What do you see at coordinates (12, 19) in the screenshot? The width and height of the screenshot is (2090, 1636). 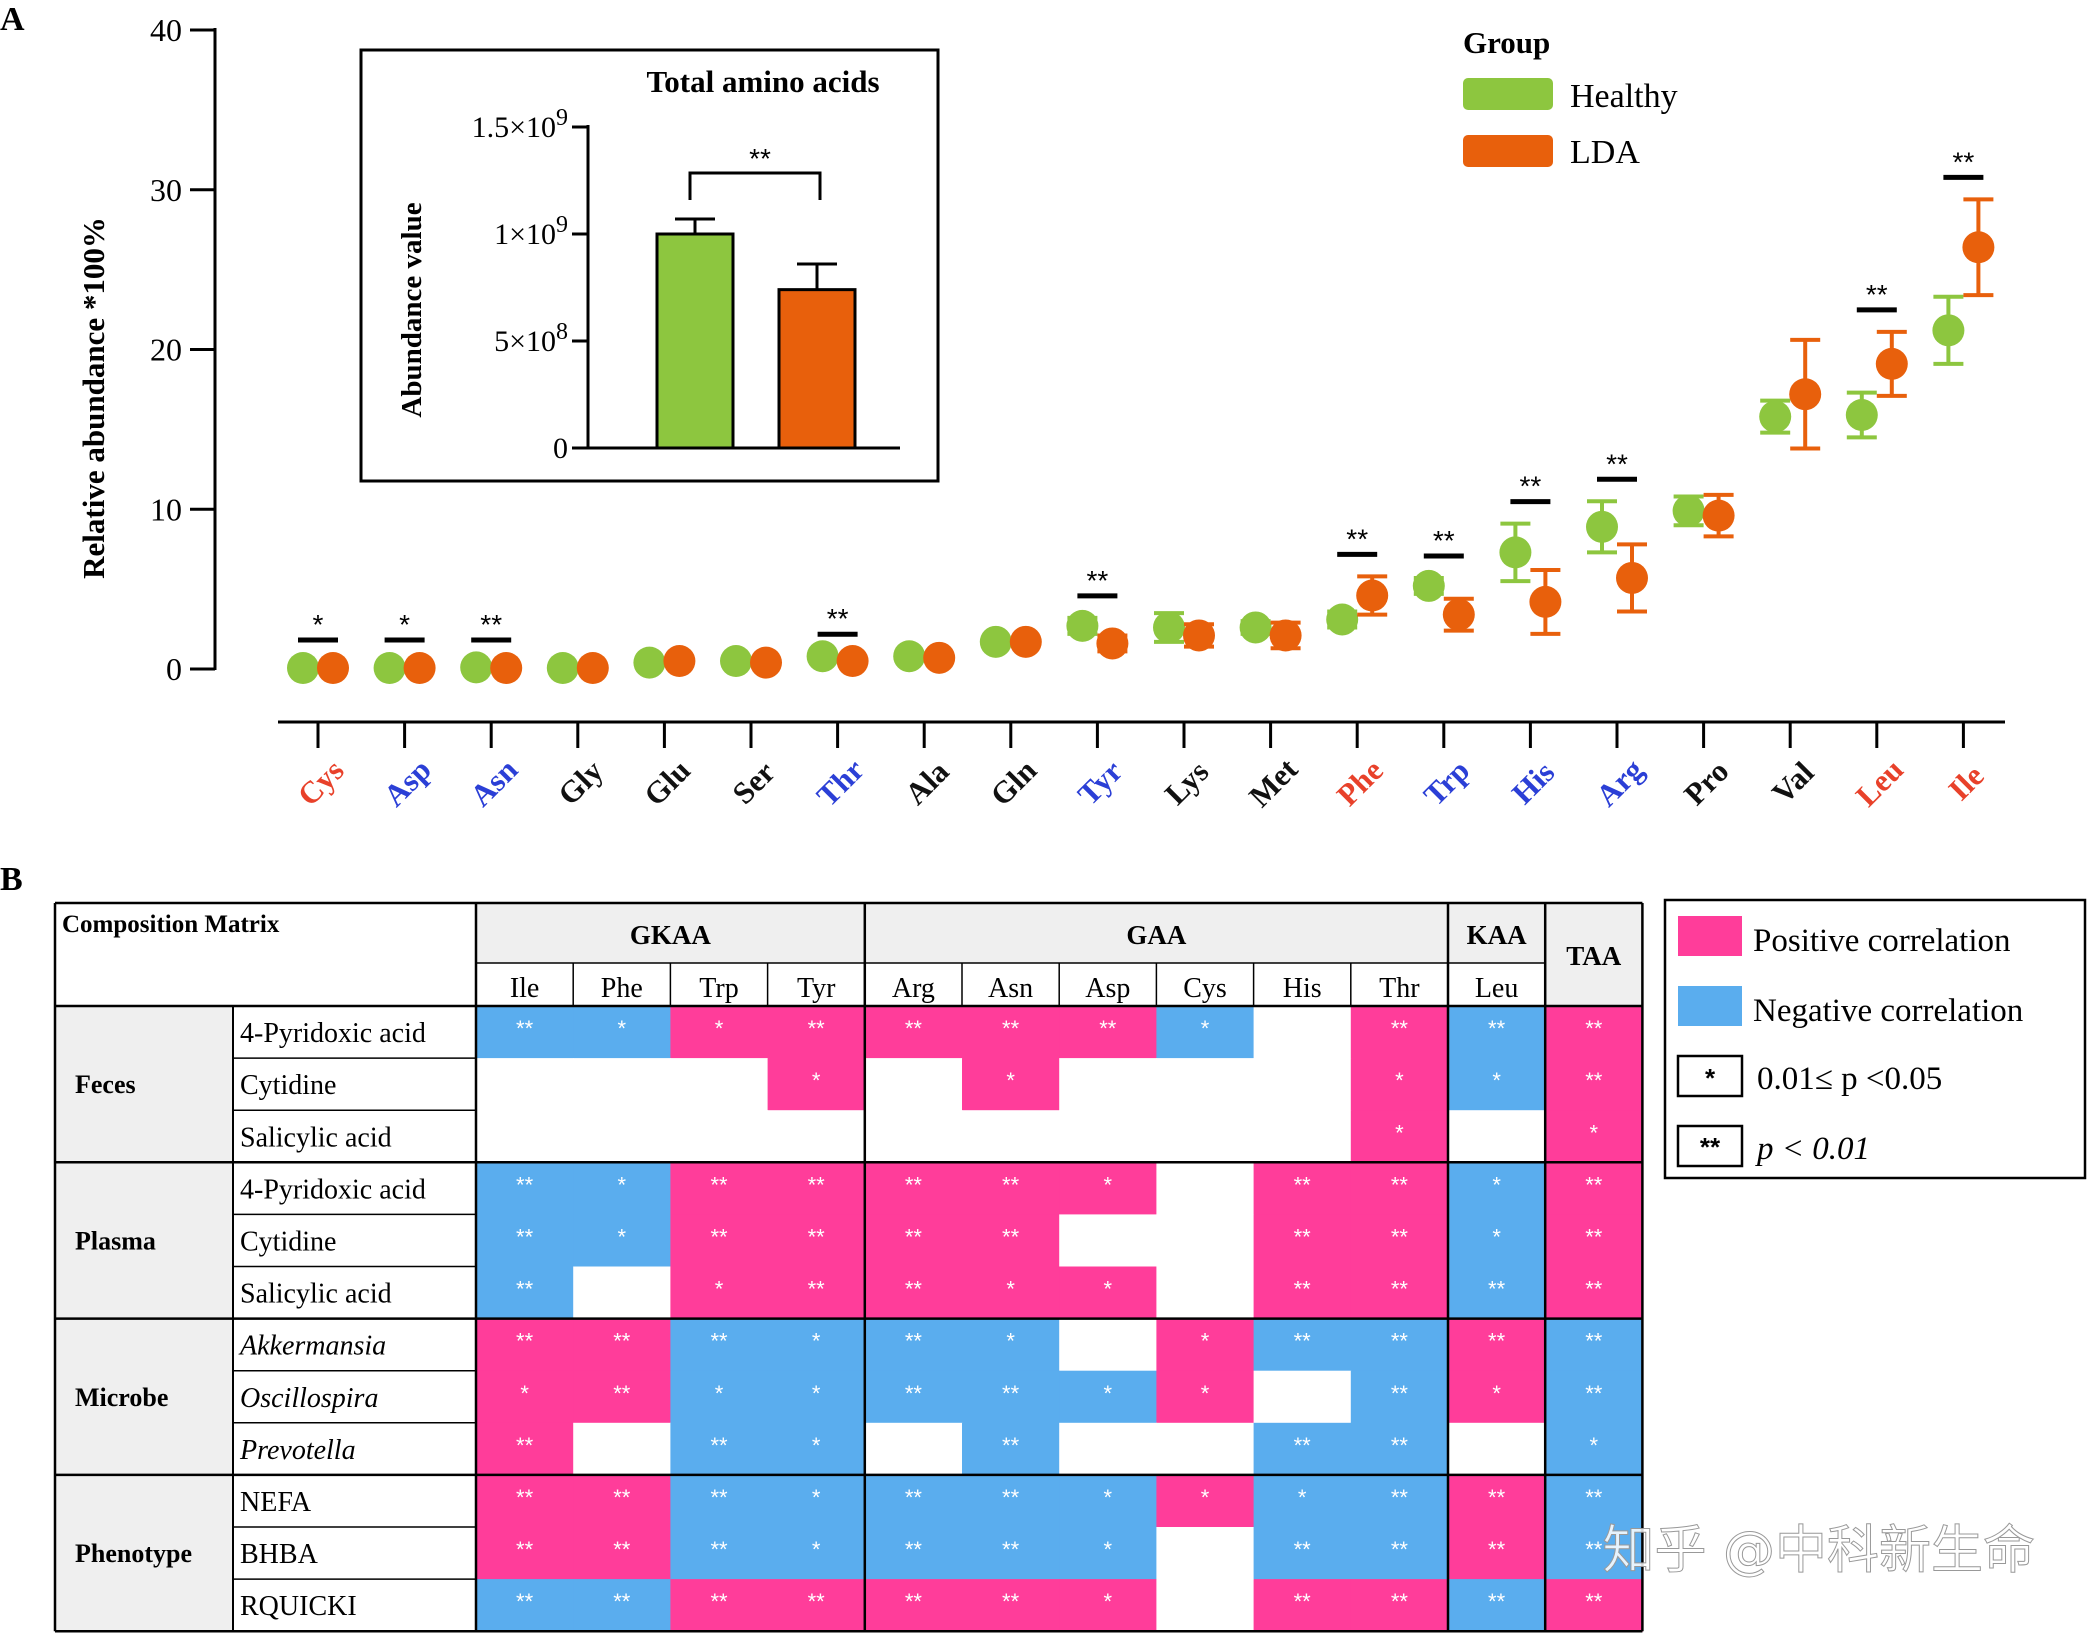 I see `panel-a-letter: A` at bounding box center [12, 19].